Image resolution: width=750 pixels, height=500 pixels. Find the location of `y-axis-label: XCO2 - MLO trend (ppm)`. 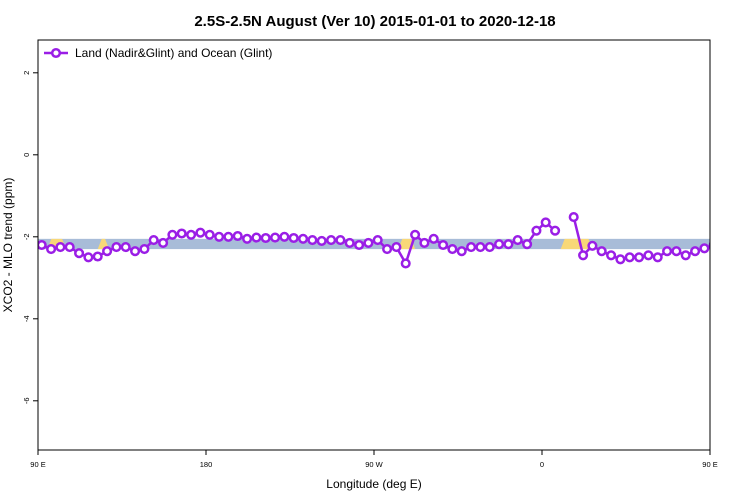

y-axis-label: XCO2 - MLO trend (ppm) is located at coordinates (8, 245).